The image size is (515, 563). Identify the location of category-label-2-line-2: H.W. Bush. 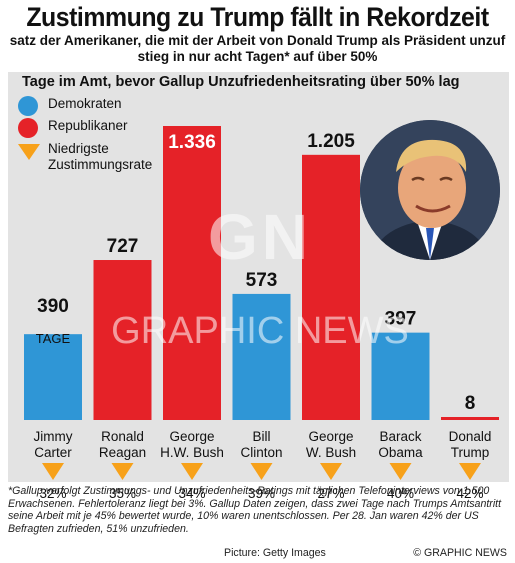
(192, 452).